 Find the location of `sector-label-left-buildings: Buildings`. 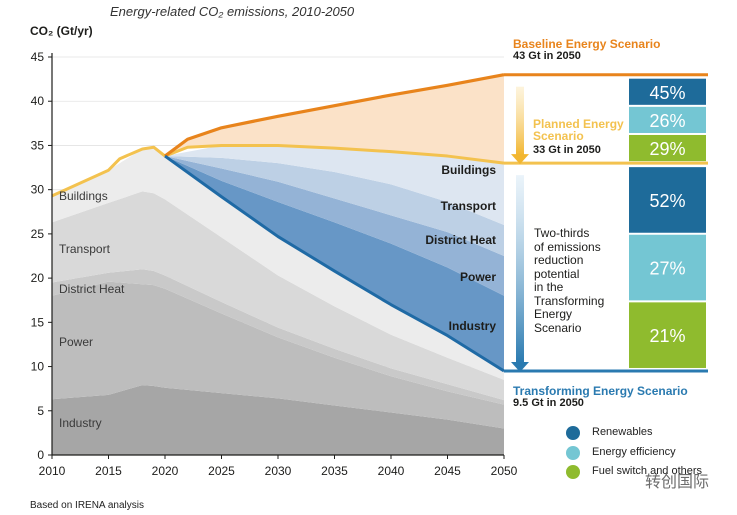

sector-label-left-buildings: Buildings is located at coordinates (83, 196).